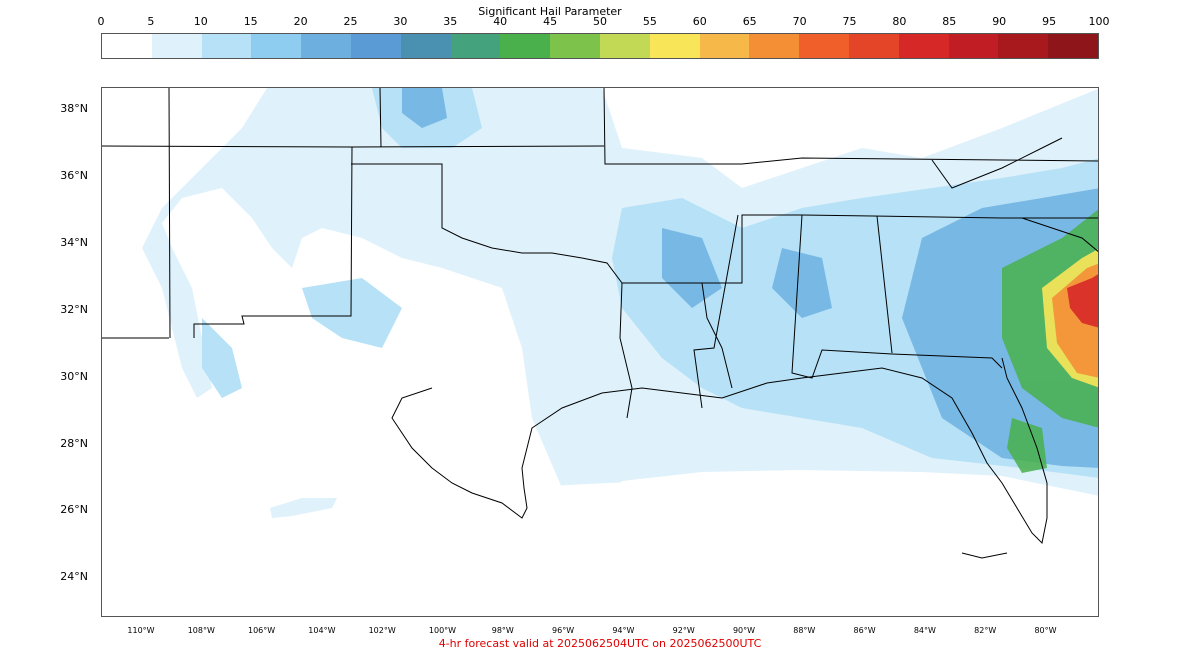  Describe the element at coordinates (804, 630) in the screenshot. I see `longitude-label: 88°W` at that location.